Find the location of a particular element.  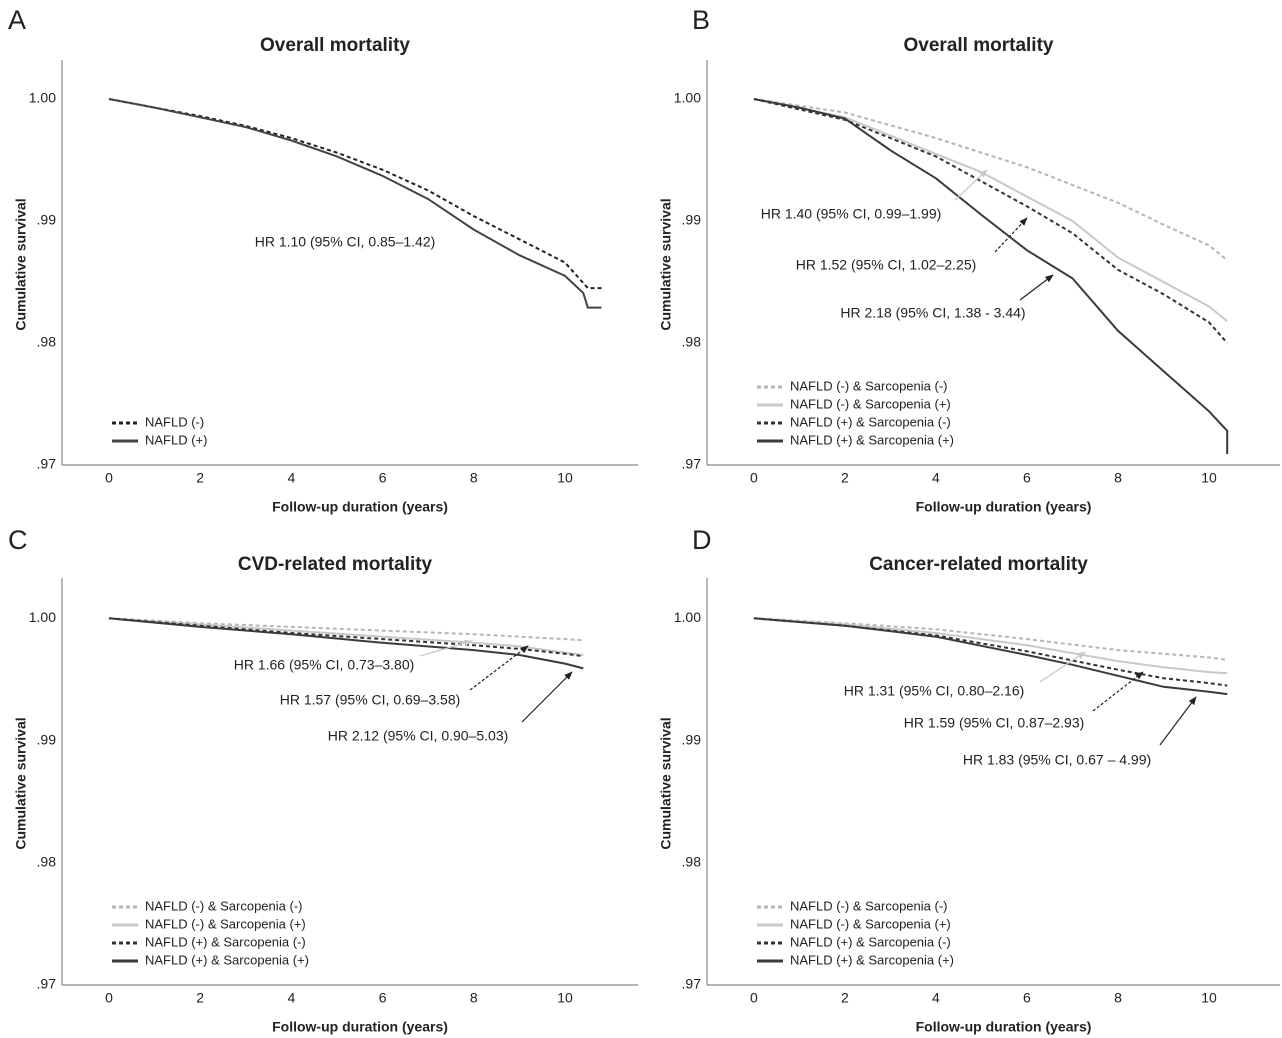

annotation: HR 2.12 (95% CI, 0.90–5.03) is located at coordinates (418, 736).